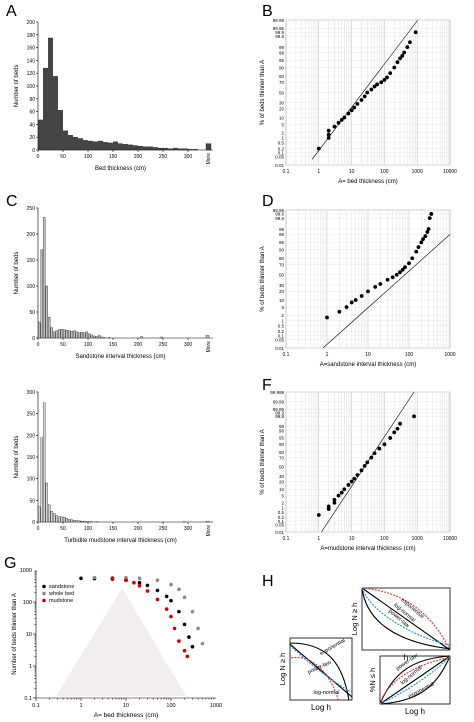 The height and width of the screenshot is (722, 474). What do you see at coordinates (126, 706) in the screenshot?
I see `x-tick-label: 10` at bounding box center [126, 706].